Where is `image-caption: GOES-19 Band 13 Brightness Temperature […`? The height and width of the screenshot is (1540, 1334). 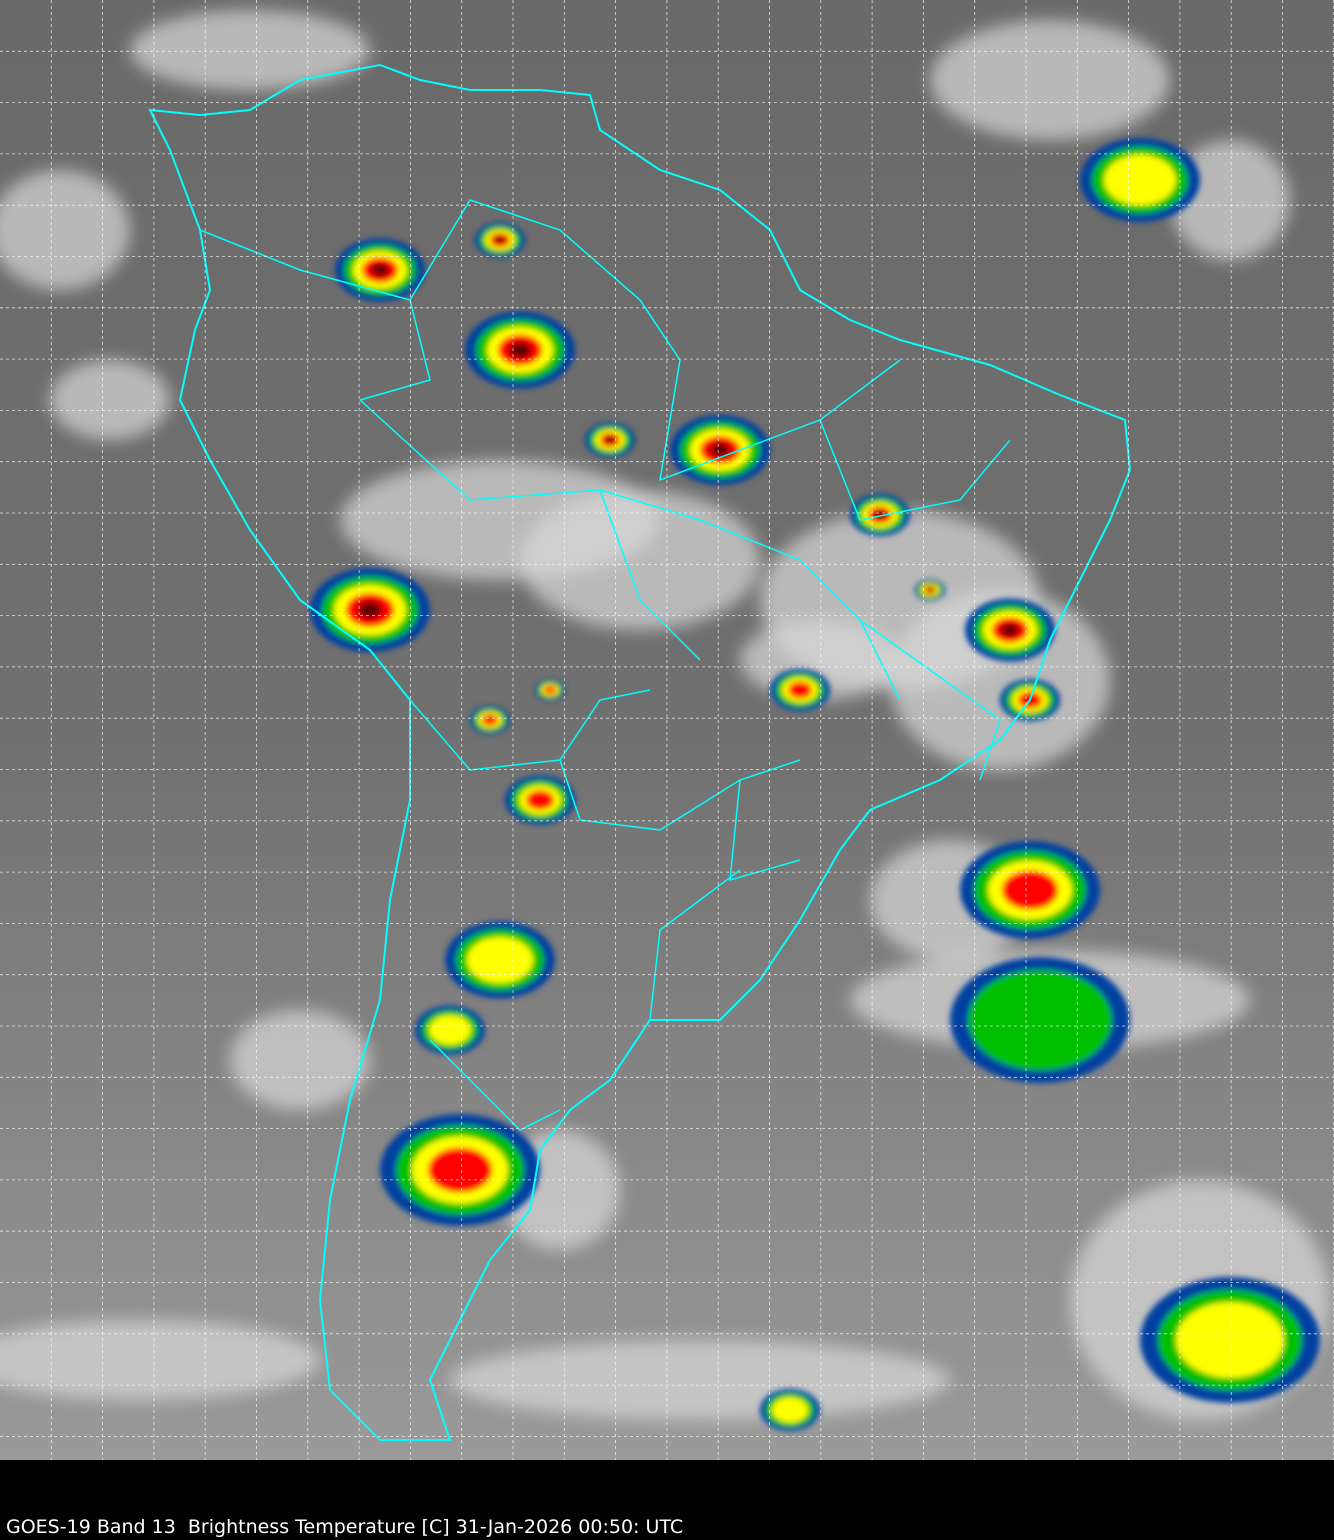
image-caption: GOES-19 Band 13 Brightness Temperature [… is located at coordinates (345, 1527).